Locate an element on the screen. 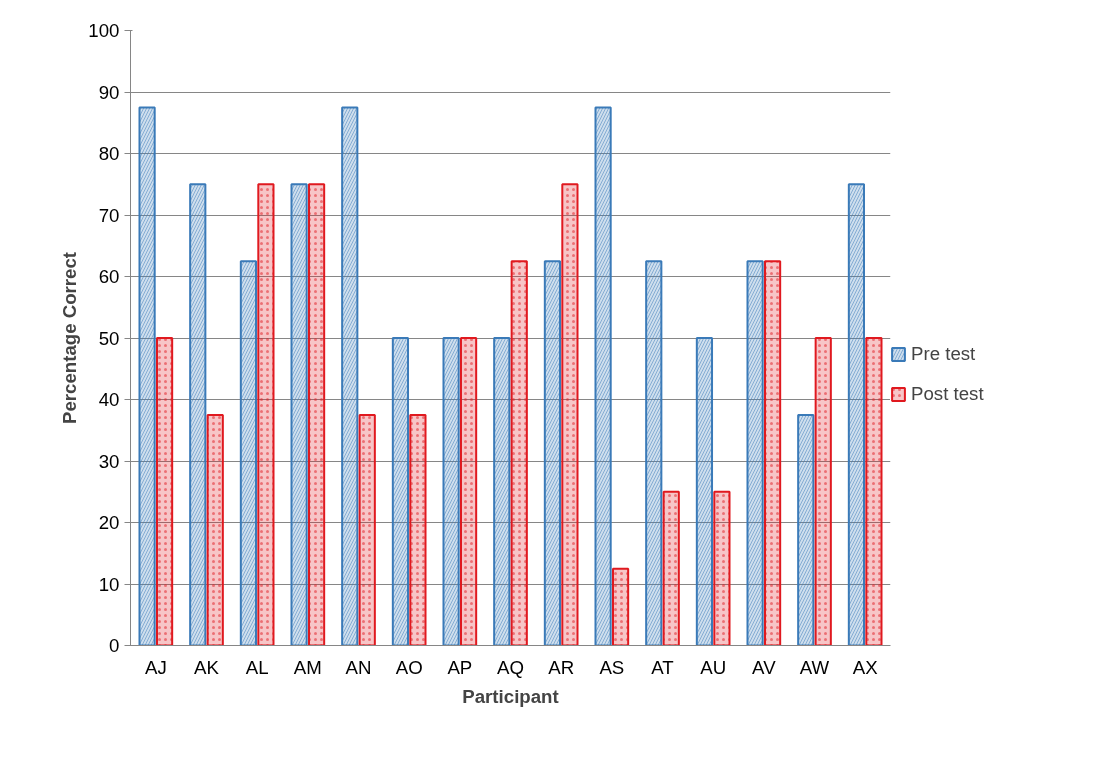 This screenshot has height=773, width=1120. x-tick-label: AM is located at coordinates (307, 667).